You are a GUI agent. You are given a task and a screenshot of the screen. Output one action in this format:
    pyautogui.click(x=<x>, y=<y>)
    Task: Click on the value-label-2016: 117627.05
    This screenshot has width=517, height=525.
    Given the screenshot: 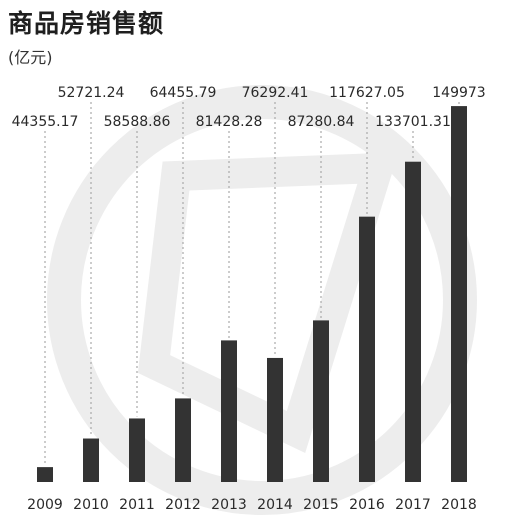 What is the action you would take?
    pyautogui.click(x=367, y=93)
    